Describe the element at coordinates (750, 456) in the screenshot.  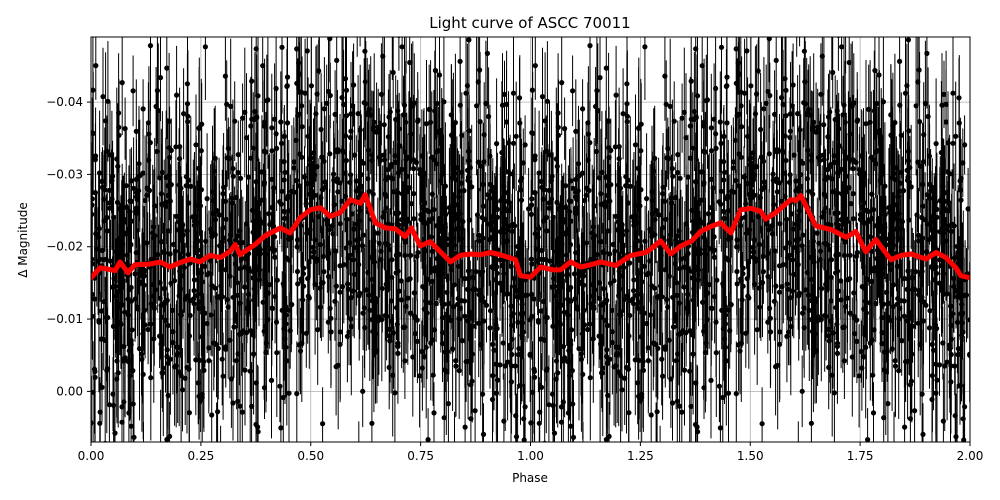
I see `x-tick-label: 1.50` at that location.